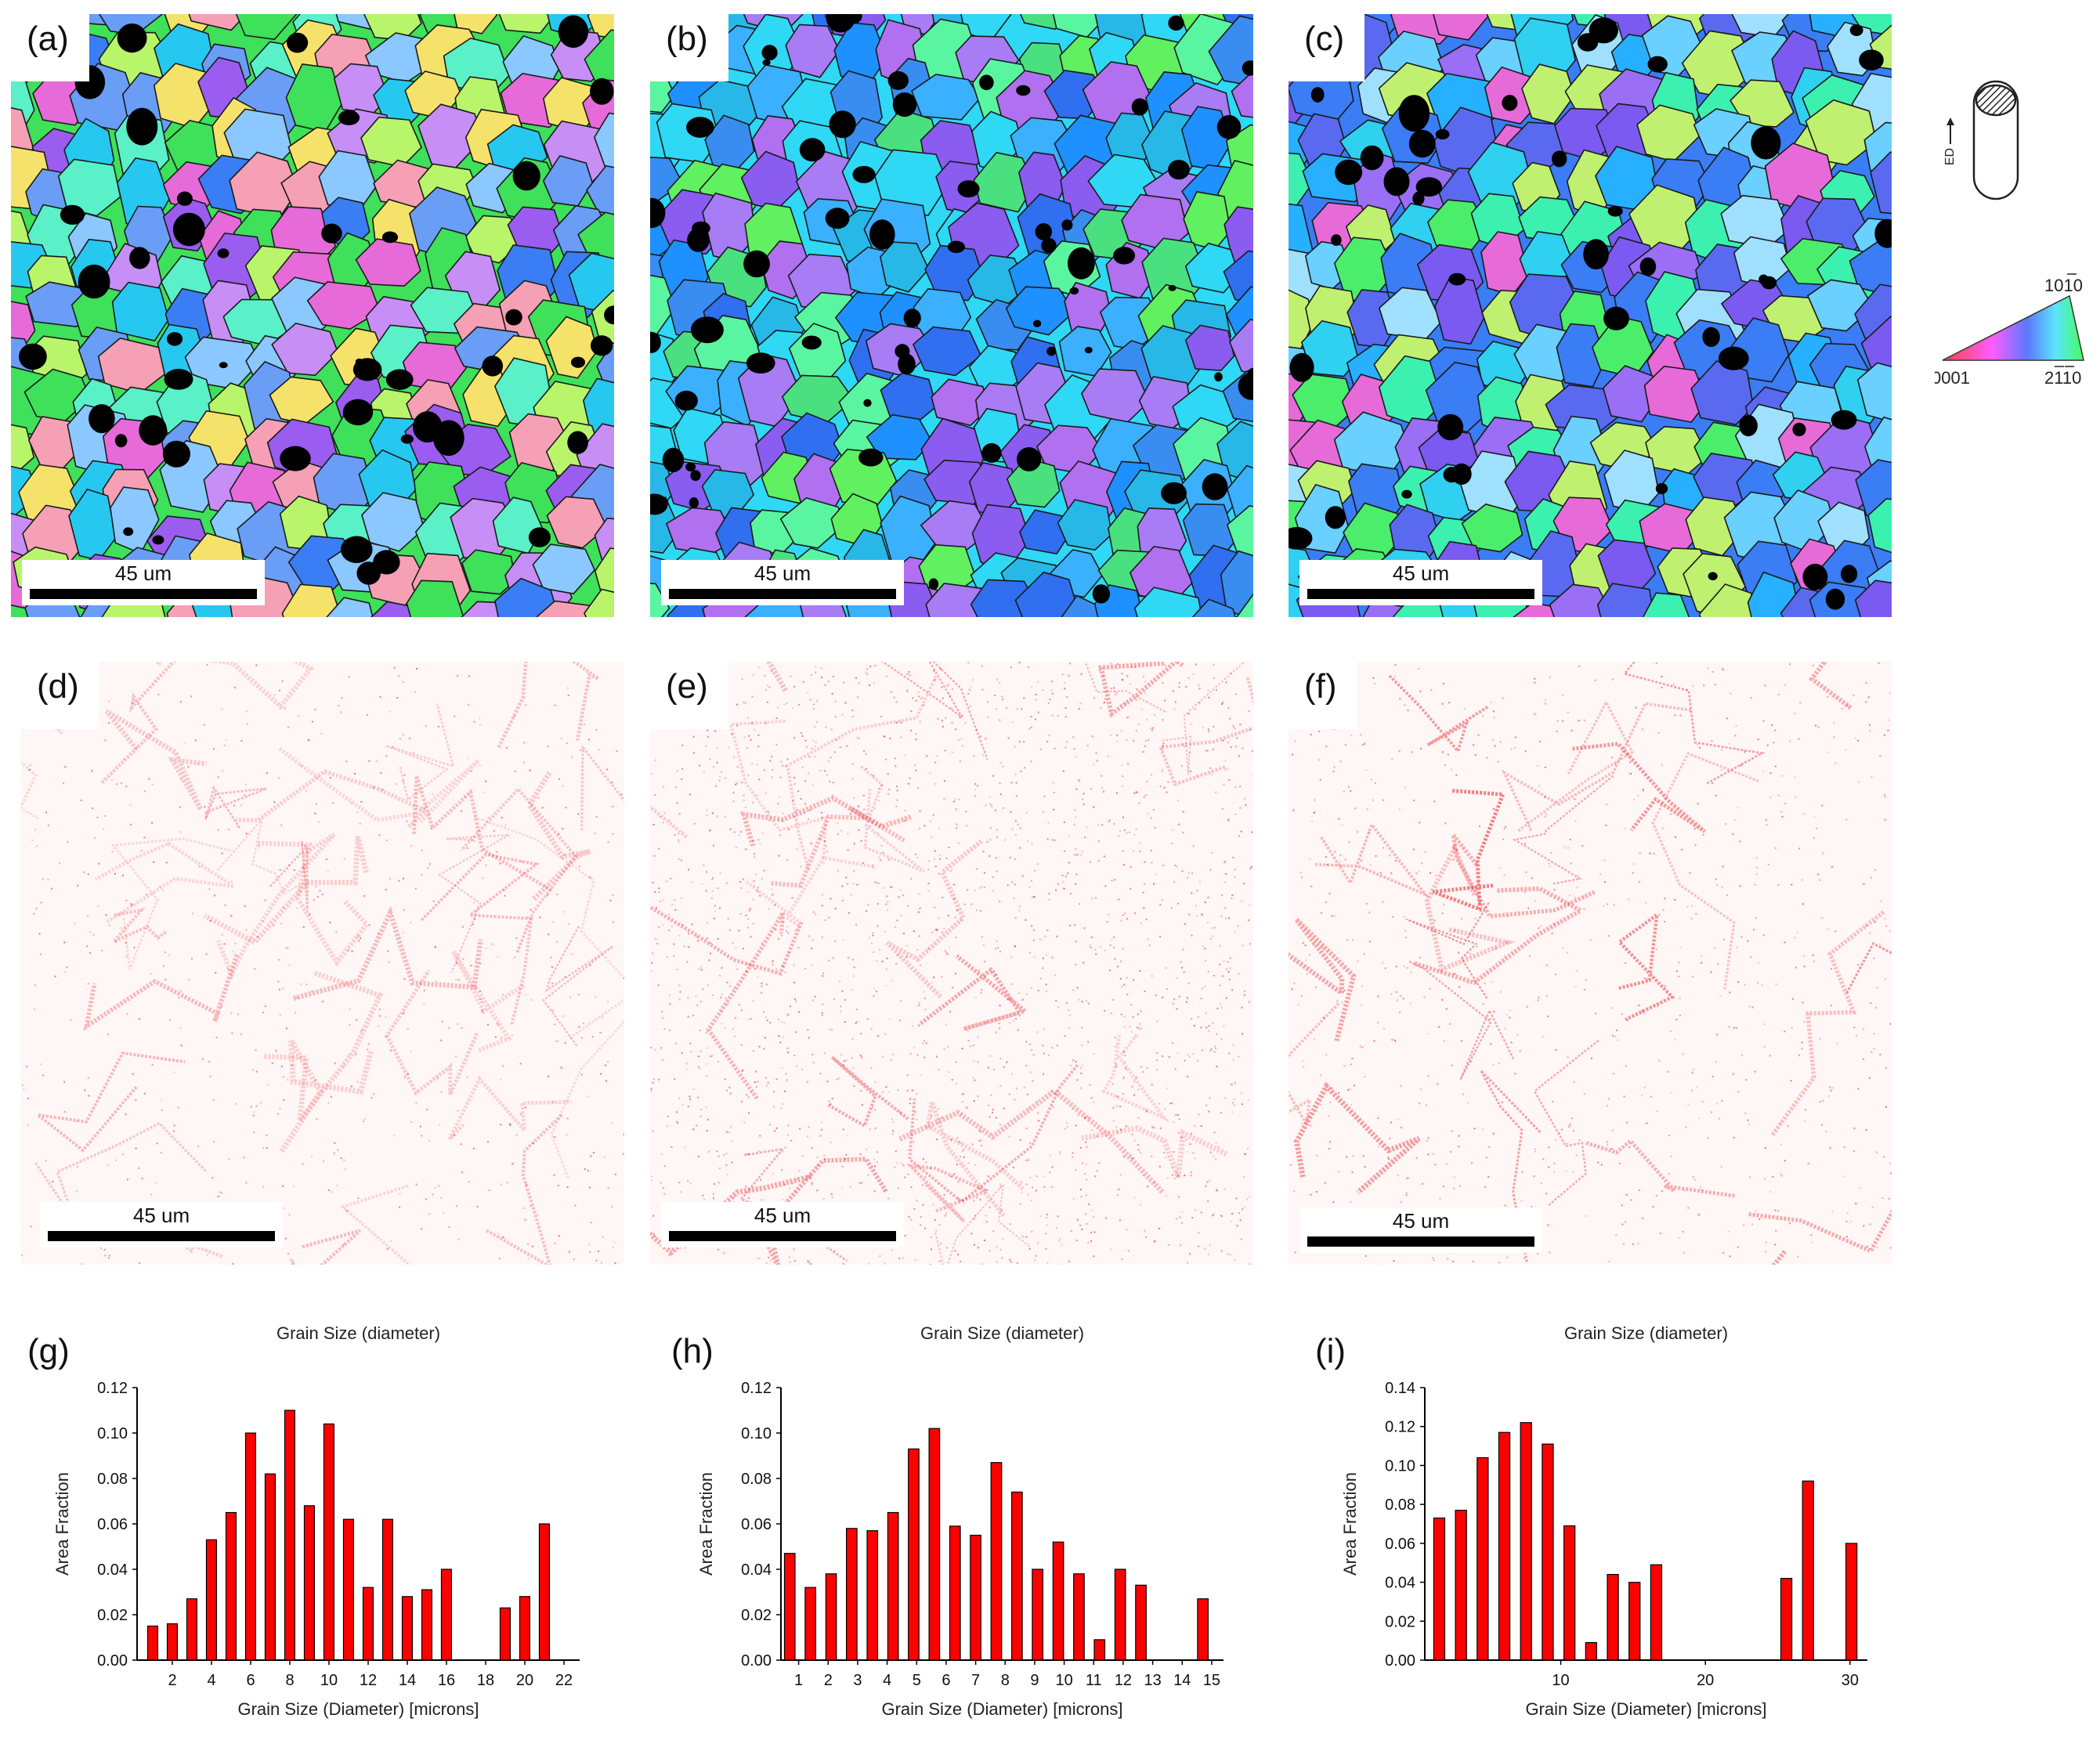 Image resolution: width=2100 pixels, height=1740 pixels. What do you see at coordinates (1153, 1152) in the screenshot?
I see `kam-boundary` at bounding box center [1153, 1152].